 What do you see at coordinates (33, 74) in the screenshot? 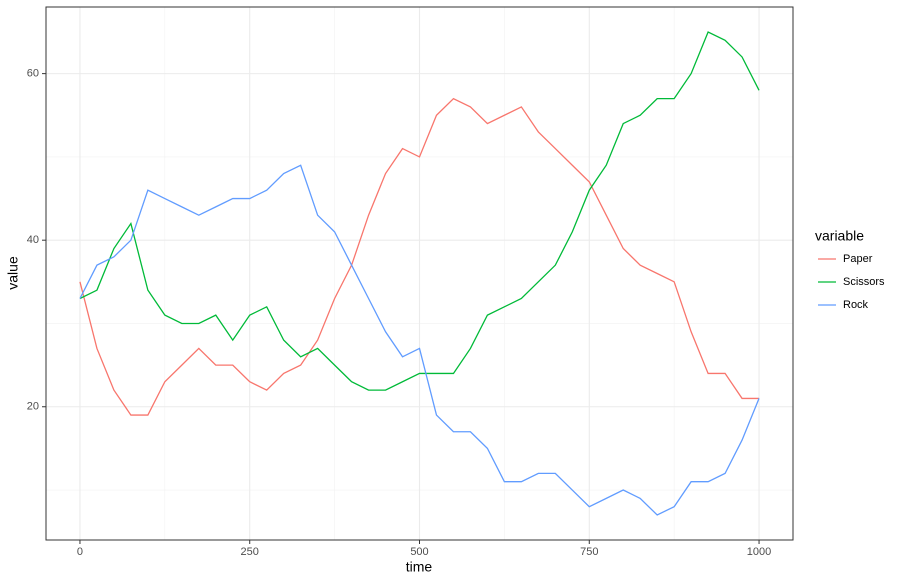
I see `y-tick-label: 60` at bounding box center [33, 74].